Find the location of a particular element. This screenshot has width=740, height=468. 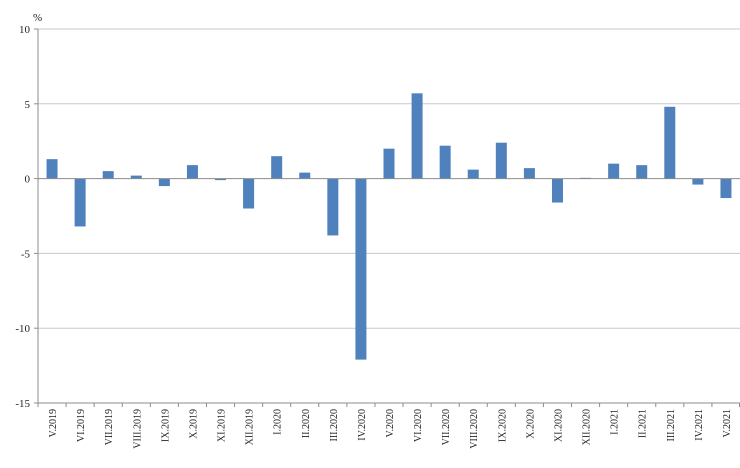

x-tick-label: I.2021 is located at coordinates (615, 422).